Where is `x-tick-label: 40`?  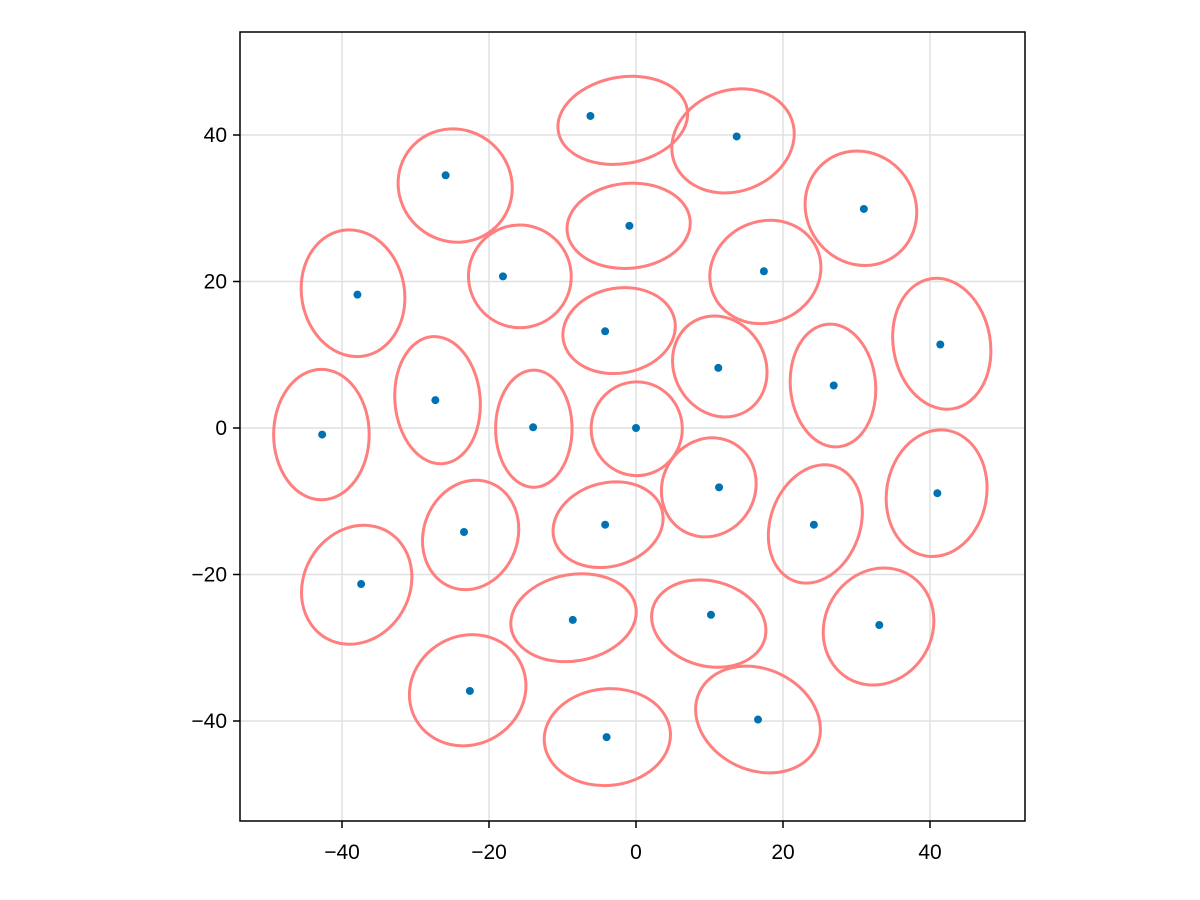 x-tick-label: 40 is located at coordinates (929, 852).